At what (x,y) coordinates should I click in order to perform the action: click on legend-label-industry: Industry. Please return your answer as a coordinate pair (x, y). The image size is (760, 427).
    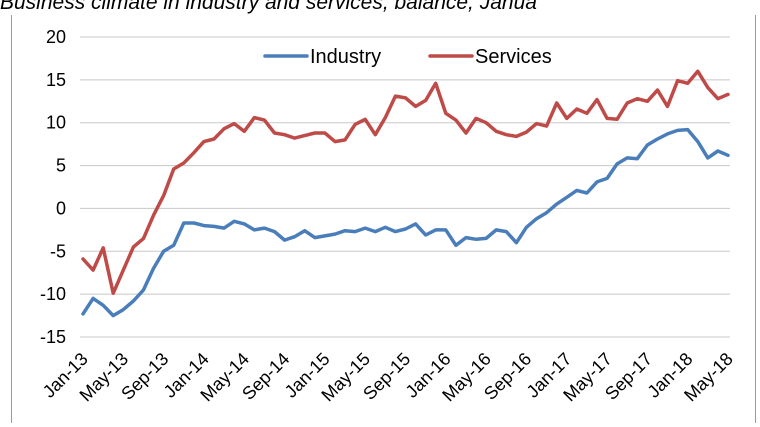
    Looking at the image, I should click on (345, 57).